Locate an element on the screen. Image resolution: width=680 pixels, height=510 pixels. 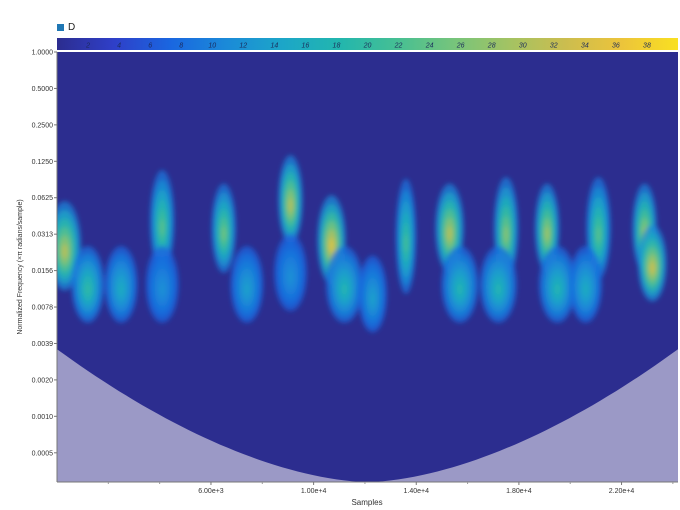
y-tick-label: 0.0010 is located at coordinates (43, 417).